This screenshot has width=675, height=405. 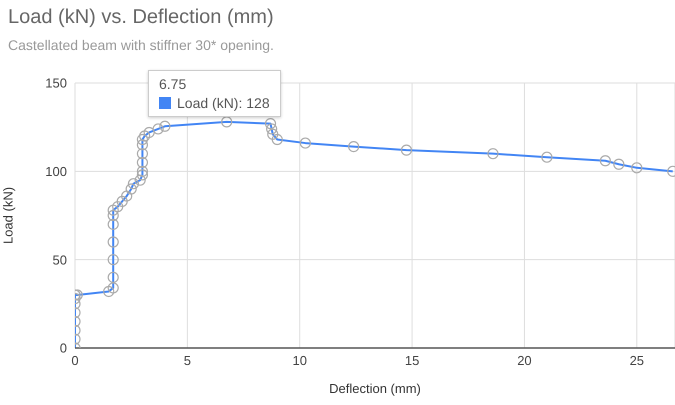 I want to click on x-tick-label: 20, so click(x=524, y=360).